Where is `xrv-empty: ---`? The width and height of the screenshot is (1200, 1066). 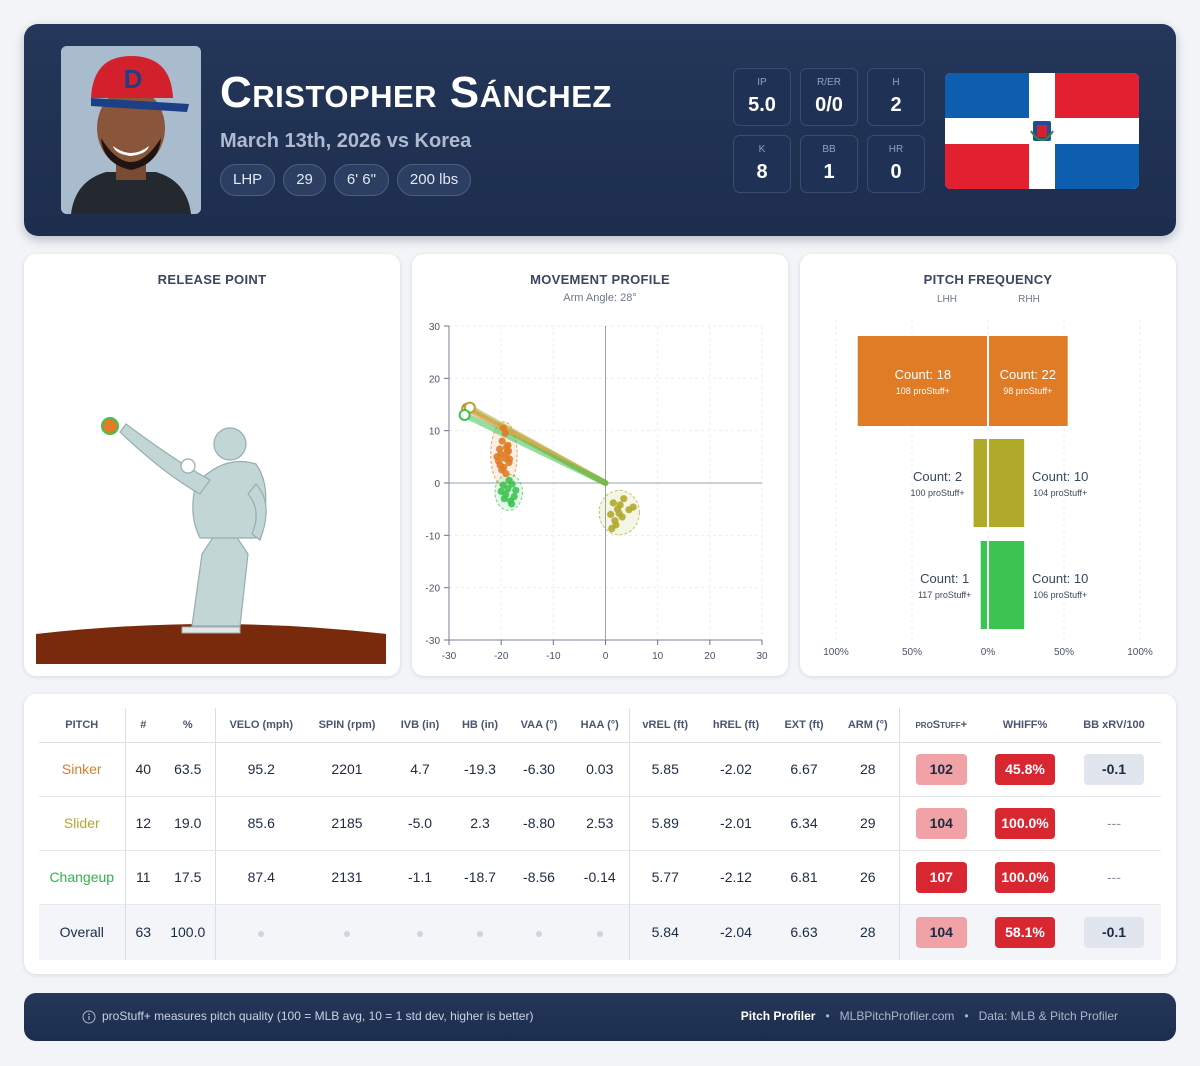 xrv-empty: --- is located at coordinates (1114, 823).